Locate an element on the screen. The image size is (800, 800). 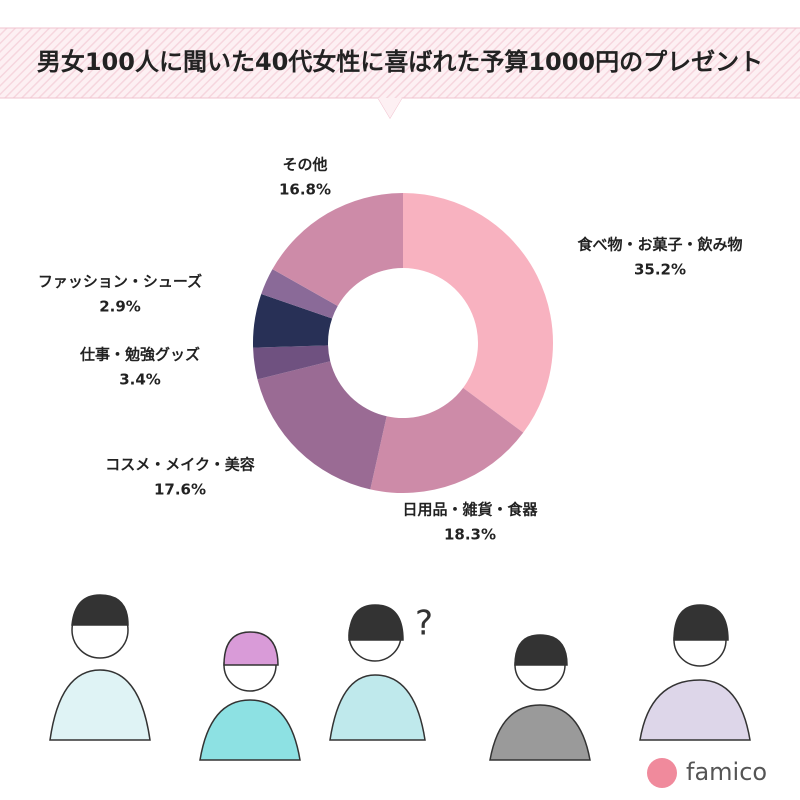
slice-label: その他 is located at coordinates (304, 165).